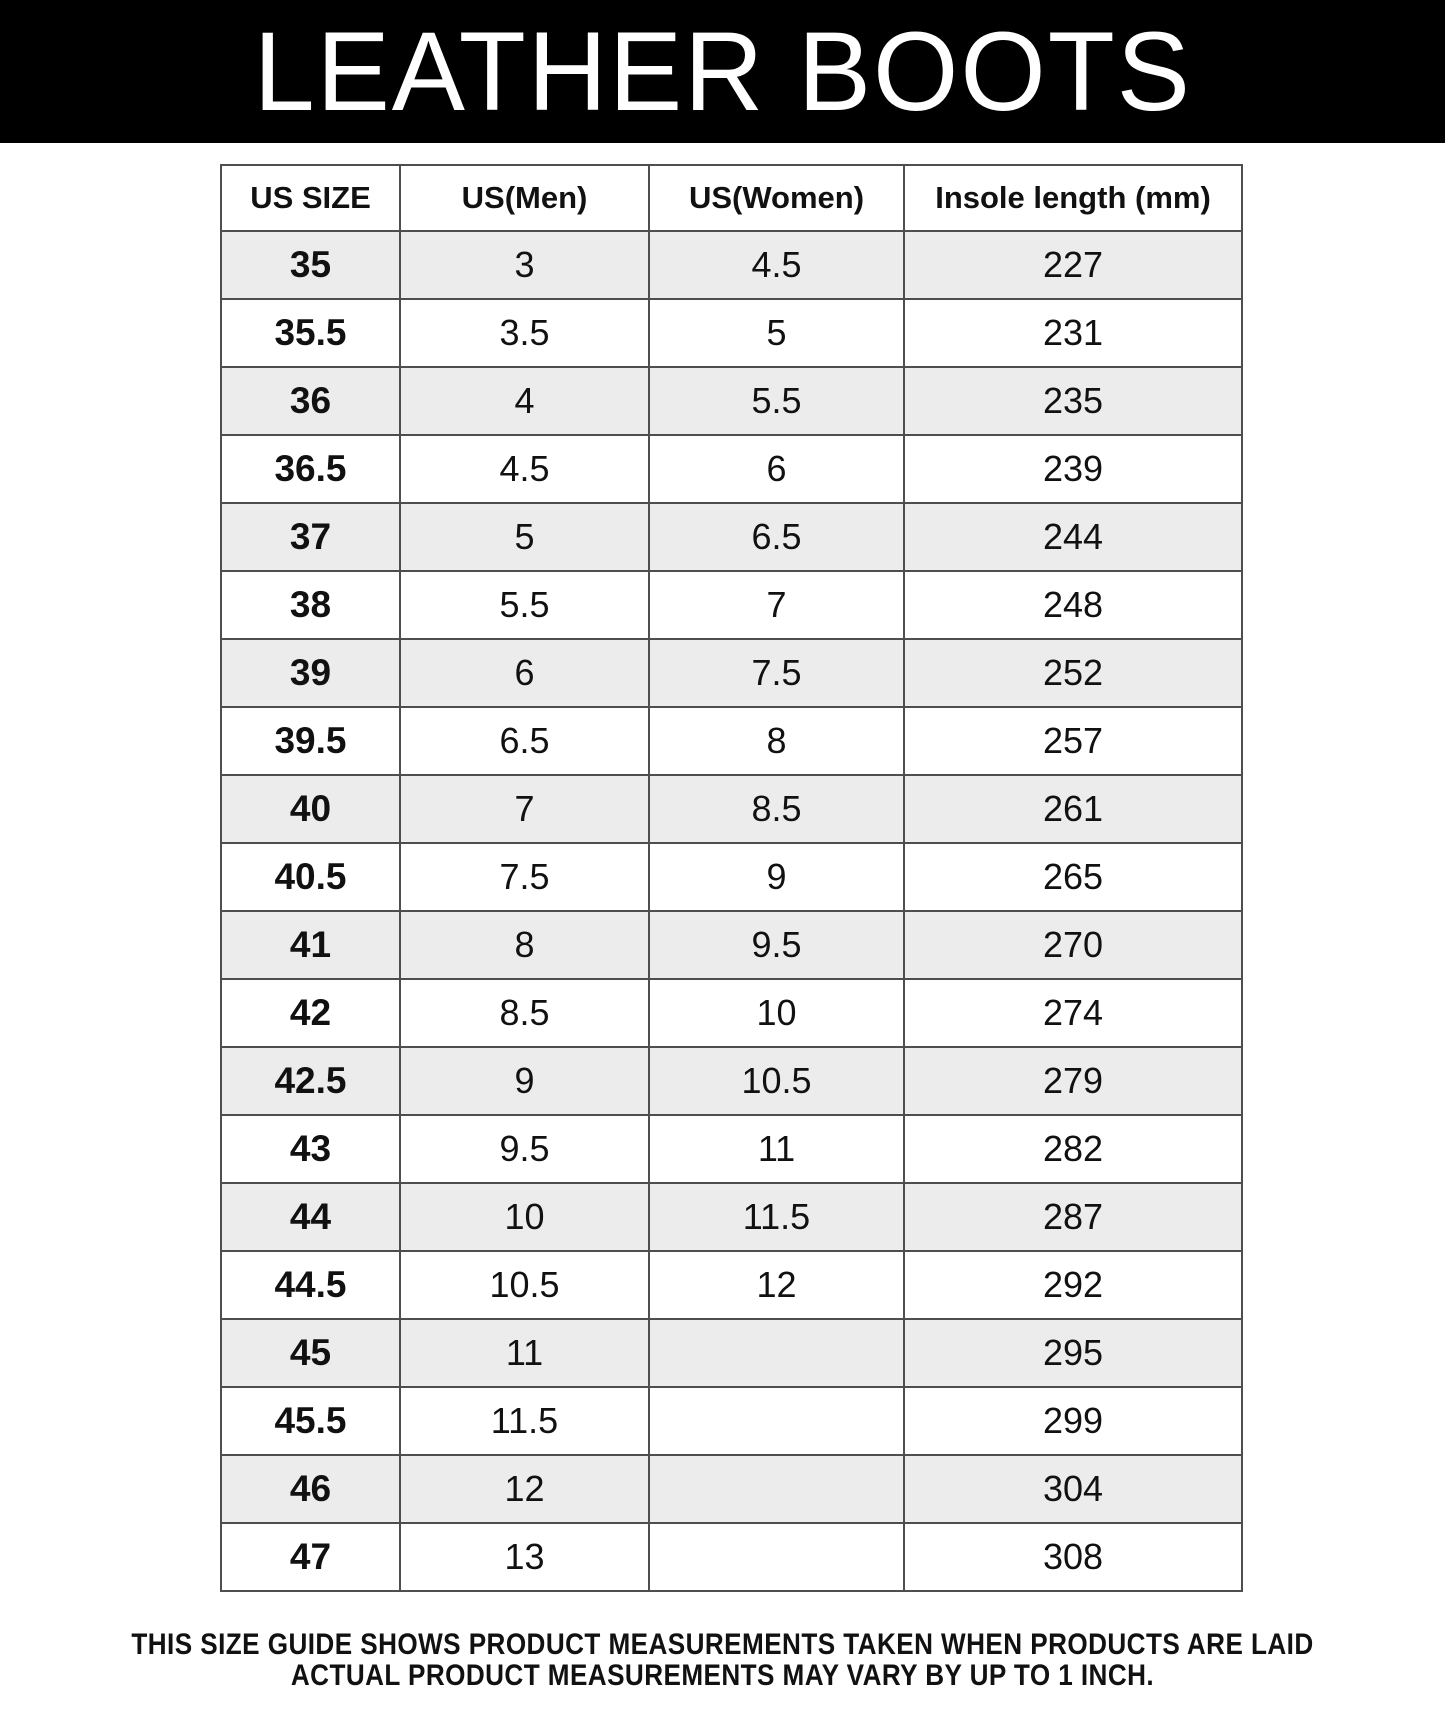 The image size is (1445, 1728). What do you see at coordinates (524, 198) in the screenshot?
I see `header-cell: US(Men)` at bounding box center [524, 198].